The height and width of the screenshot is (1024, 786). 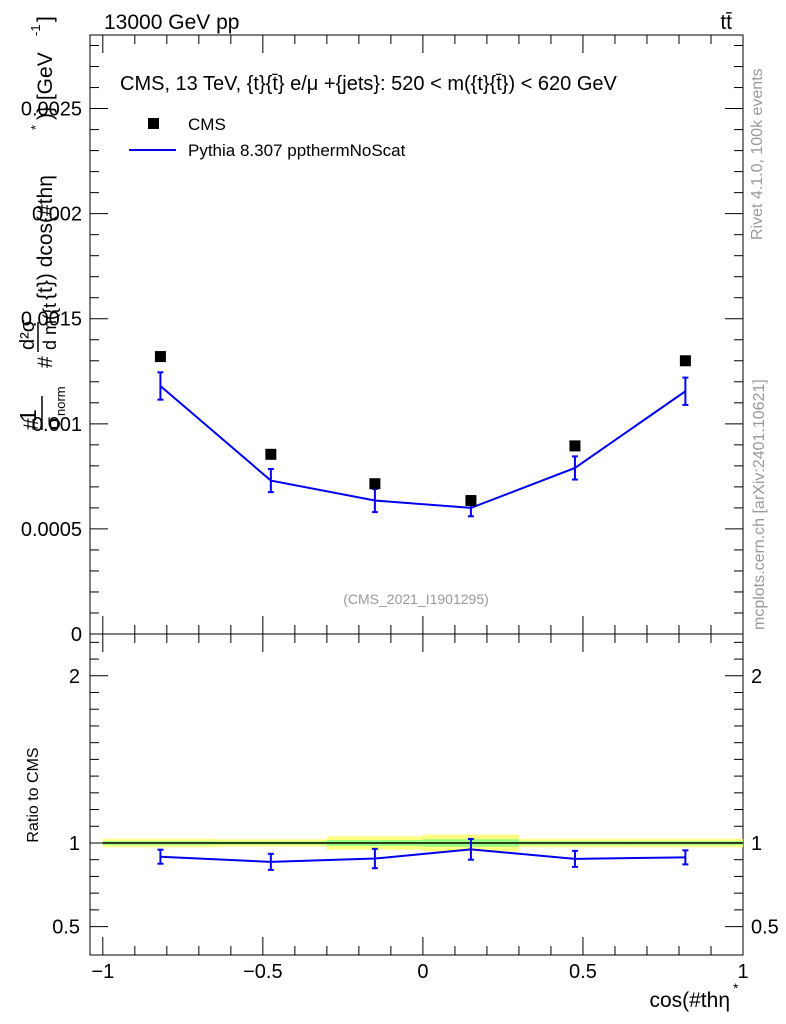 I want to click on ylabel-norm: norm, so click(x=60, y=401).